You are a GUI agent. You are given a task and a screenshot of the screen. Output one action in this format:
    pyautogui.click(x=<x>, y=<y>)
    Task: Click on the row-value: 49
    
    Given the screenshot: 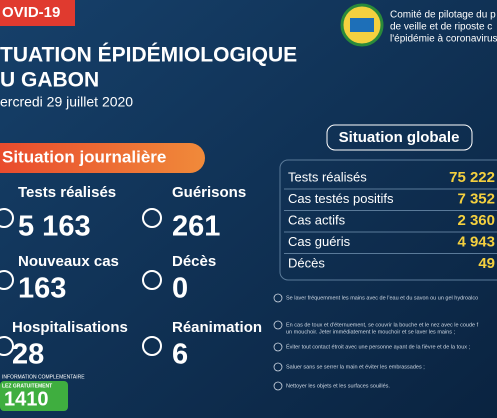 What is the action you would take?
    pyautogui.click(x=486, y=263)
    